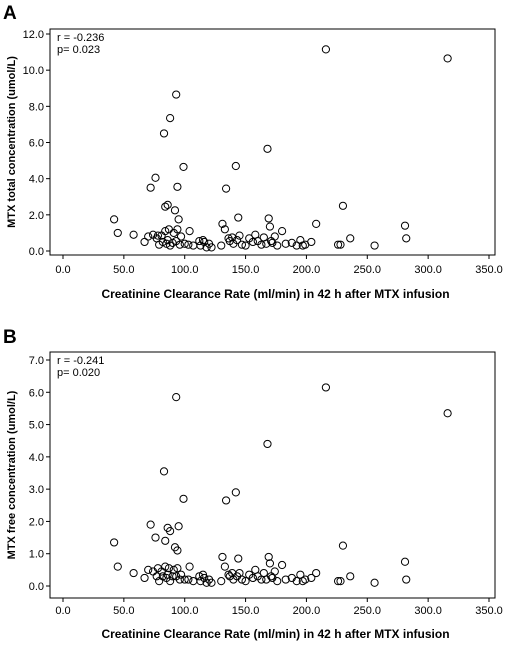  Describe the element at coordinates (36, 144) in the screenshot. I see `y-tick-label: 6.0` at that location.